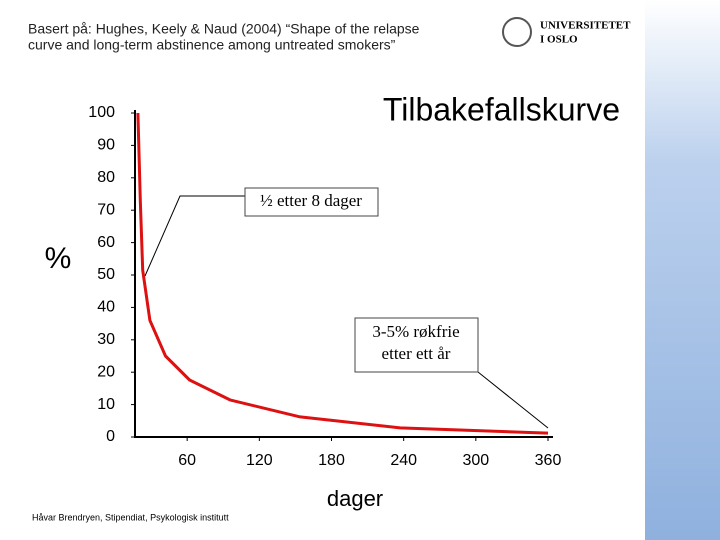 The height and width of the screenshot is (540, 720). Describe the element at coordinates (106, 371) in the screenshot. I see `y-tick-label: 20` at that location.